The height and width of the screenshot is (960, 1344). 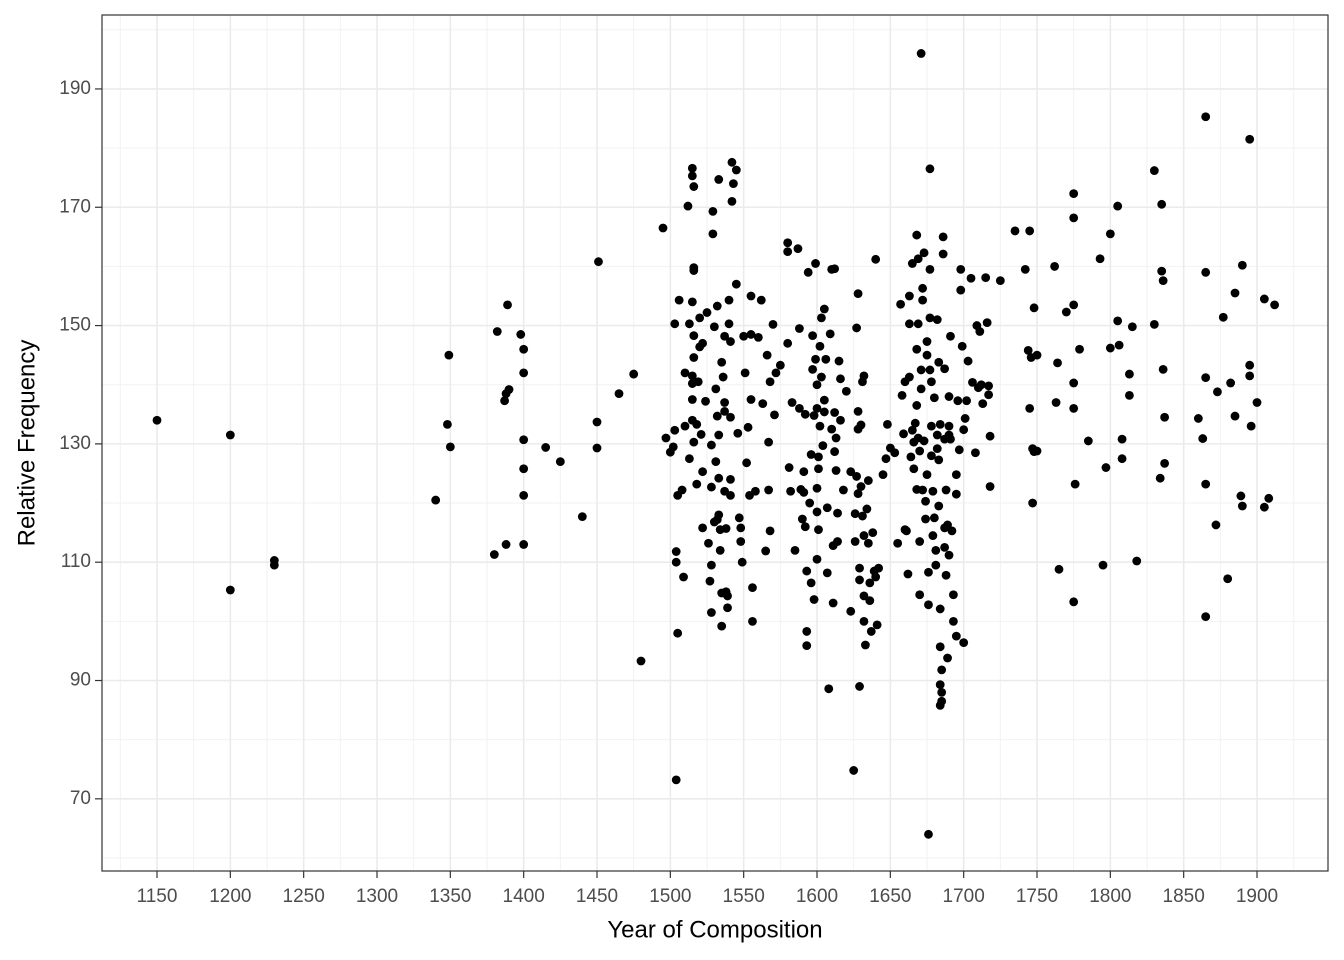 What do you see at coordinates (80, 798) in the screenshot?
I see `y-tick-label: 70` at bounding box center [80, 798].